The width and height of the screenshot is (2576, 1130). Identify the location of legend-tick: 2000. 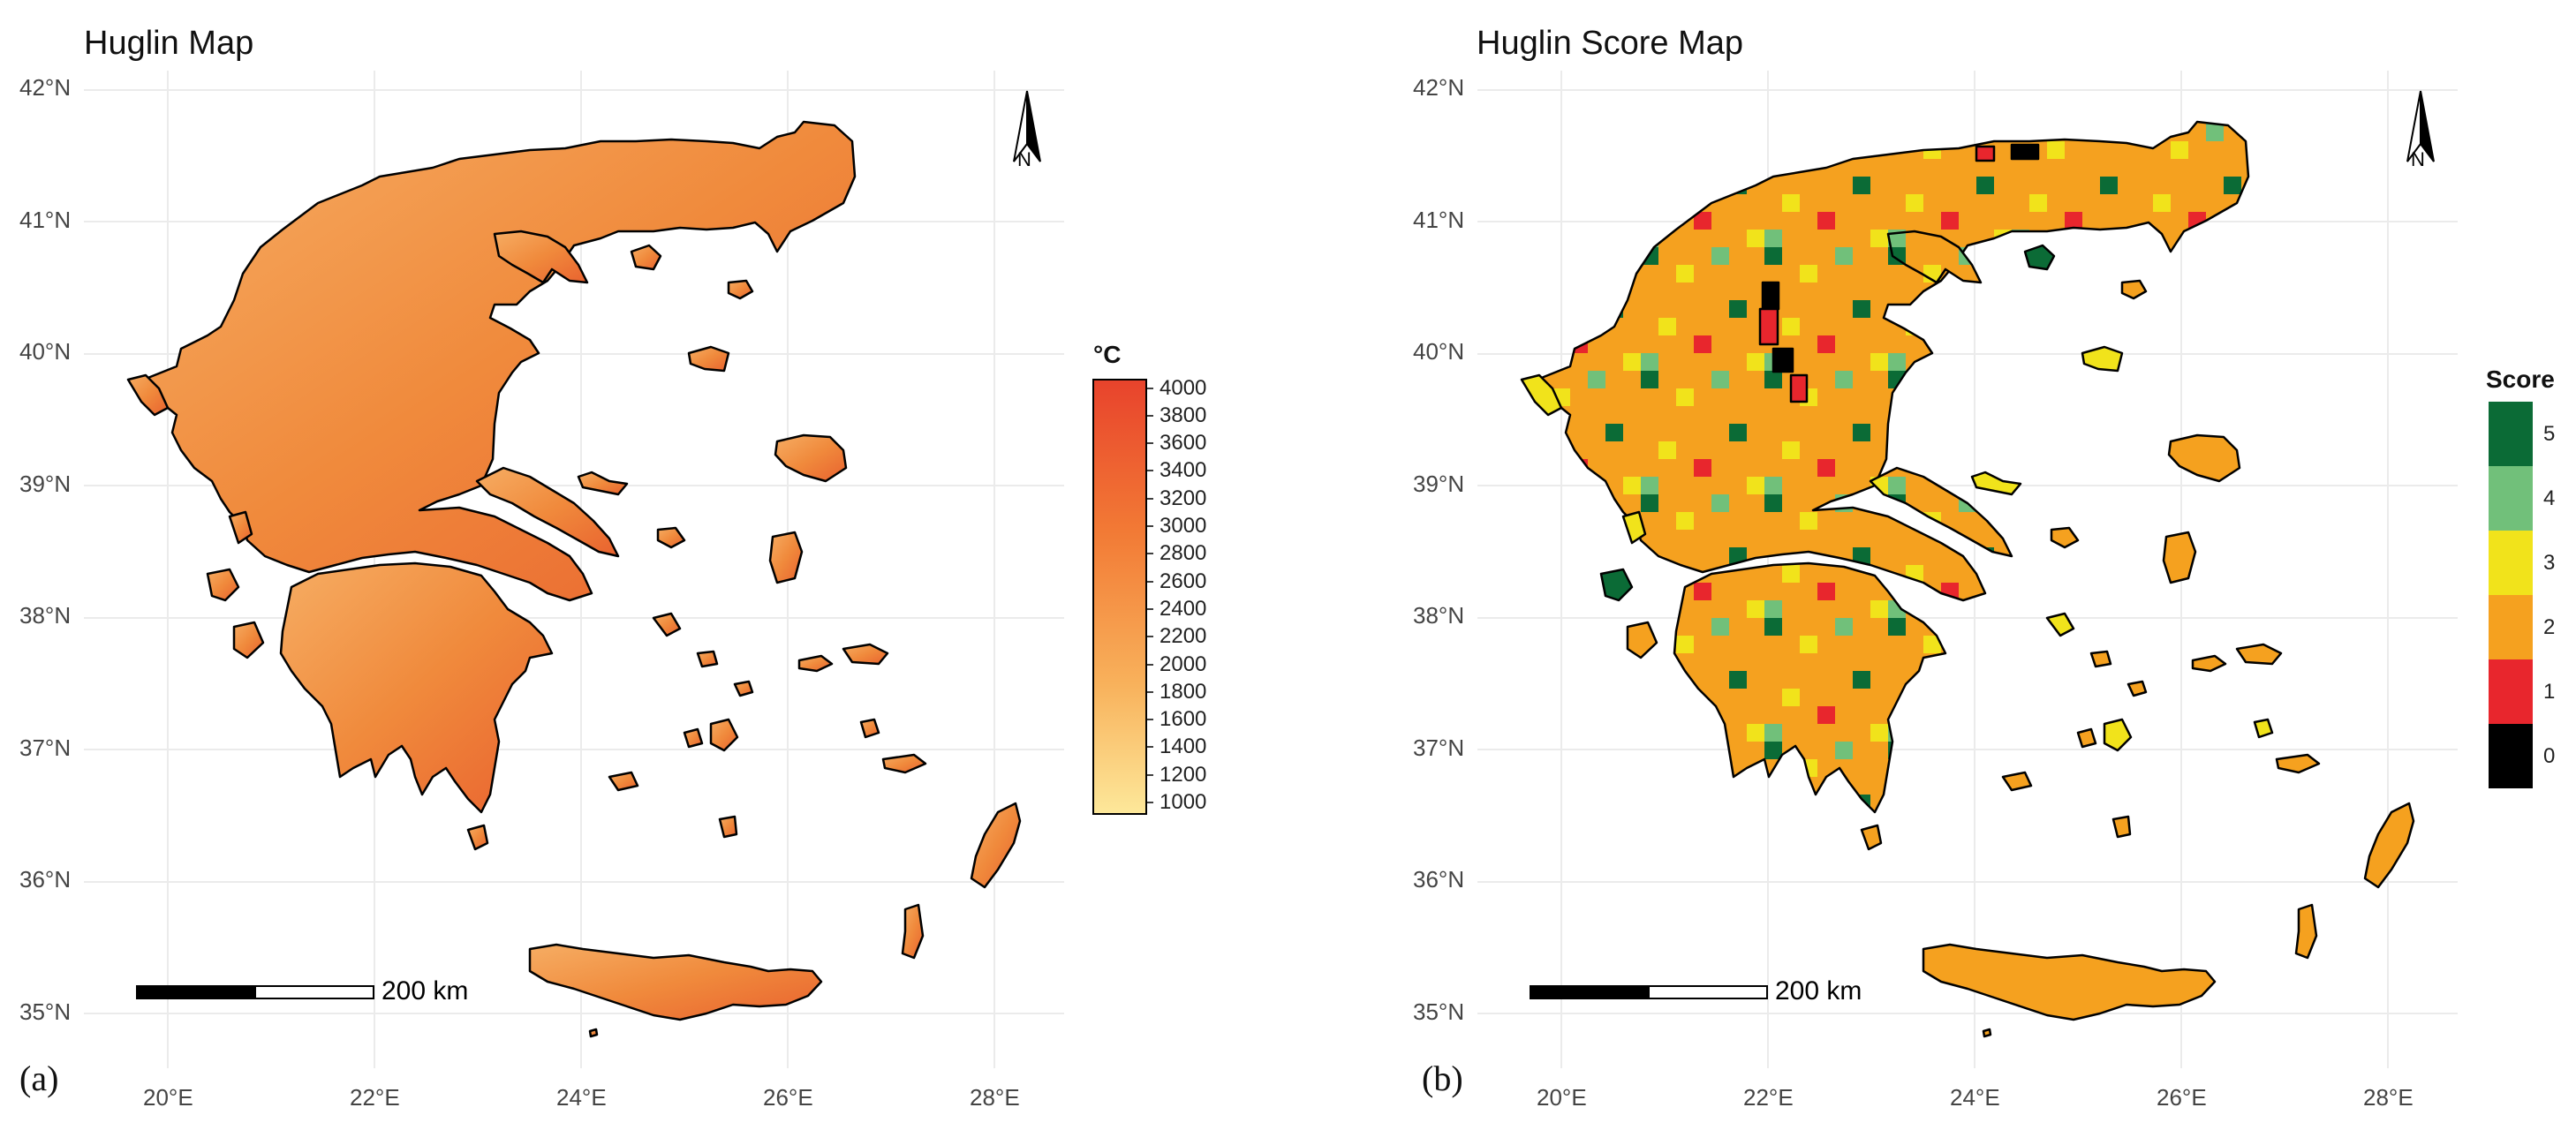
(1183, 664).